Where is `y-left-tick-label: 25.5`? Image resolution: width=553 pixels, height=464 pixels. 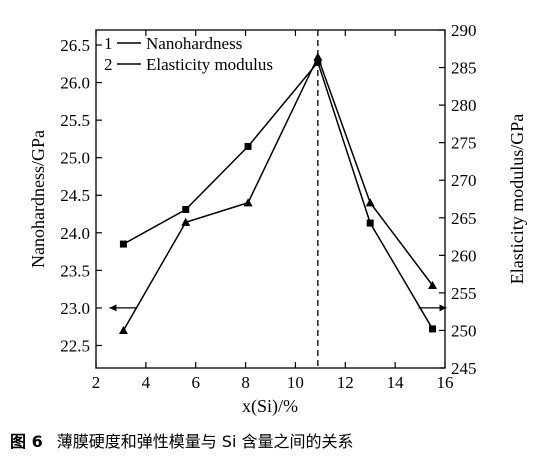 y-left-tick-label: 25.5 is located at coordinates (75, 120).